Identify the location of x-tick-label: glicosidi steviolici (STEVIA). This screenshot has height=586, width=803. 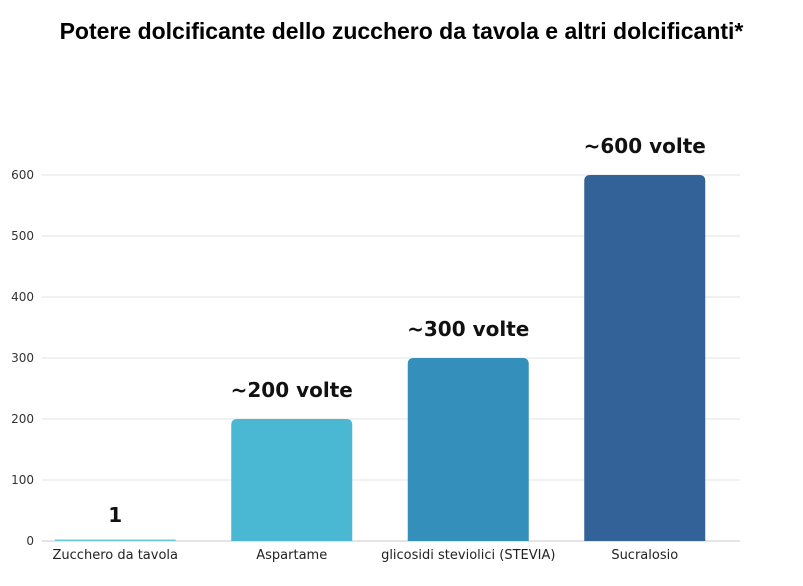
(468, 555).